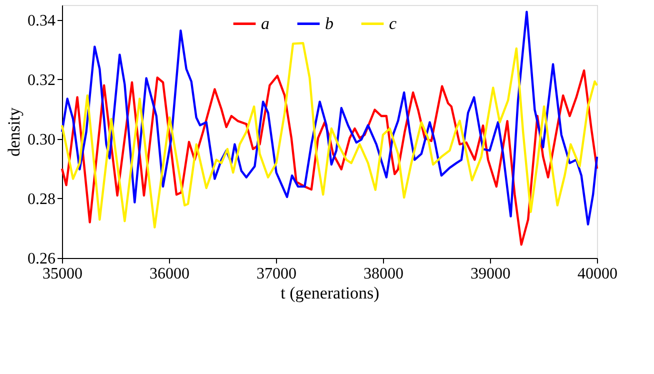 The width and height of the screenshot is (654, 374). Describe the element at coordinates (393, 23) in the screenshot. I see `legend-label: c` at that location.